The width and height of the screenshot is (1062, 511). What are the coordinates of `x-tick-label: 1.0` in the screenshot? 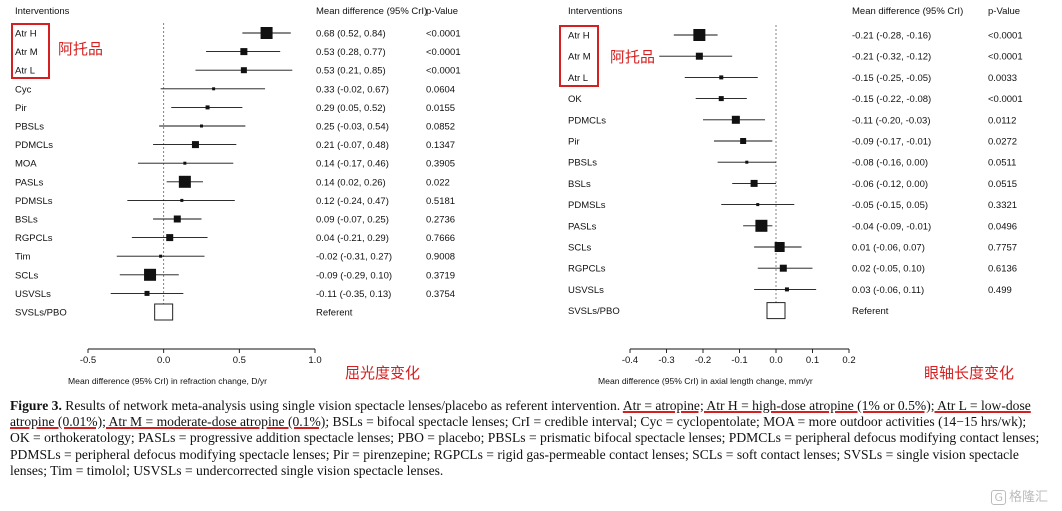 It's located at (314, 360).